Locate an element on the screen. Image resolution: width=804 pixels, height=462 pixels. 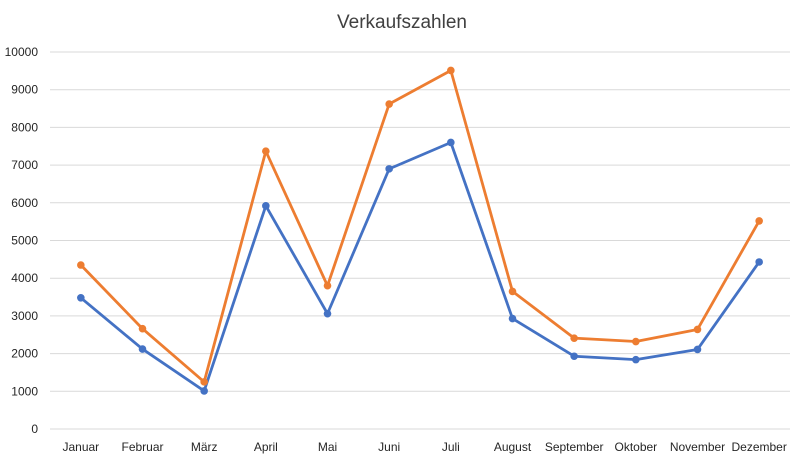
x-tick-label: November is located at coordinates (697, 447).